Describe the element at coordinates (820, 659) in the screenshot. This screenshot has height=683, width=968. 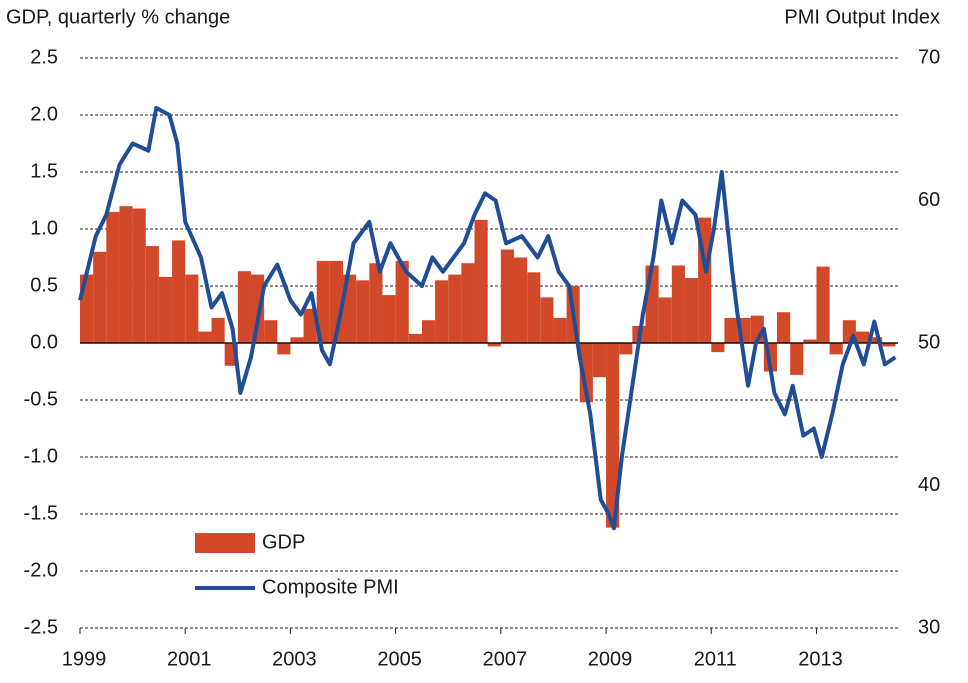
I see `x-tick-label: 2013` at that location.